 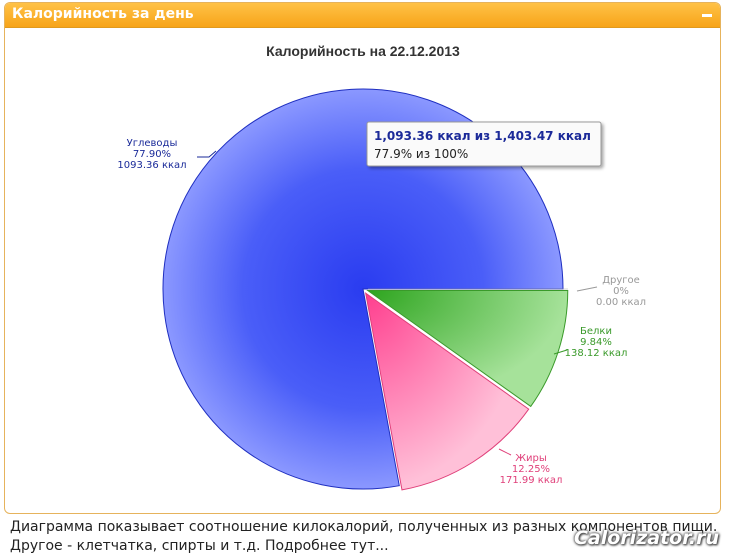 I want to click on pie-slice-protein, so click(x=467, y=349).